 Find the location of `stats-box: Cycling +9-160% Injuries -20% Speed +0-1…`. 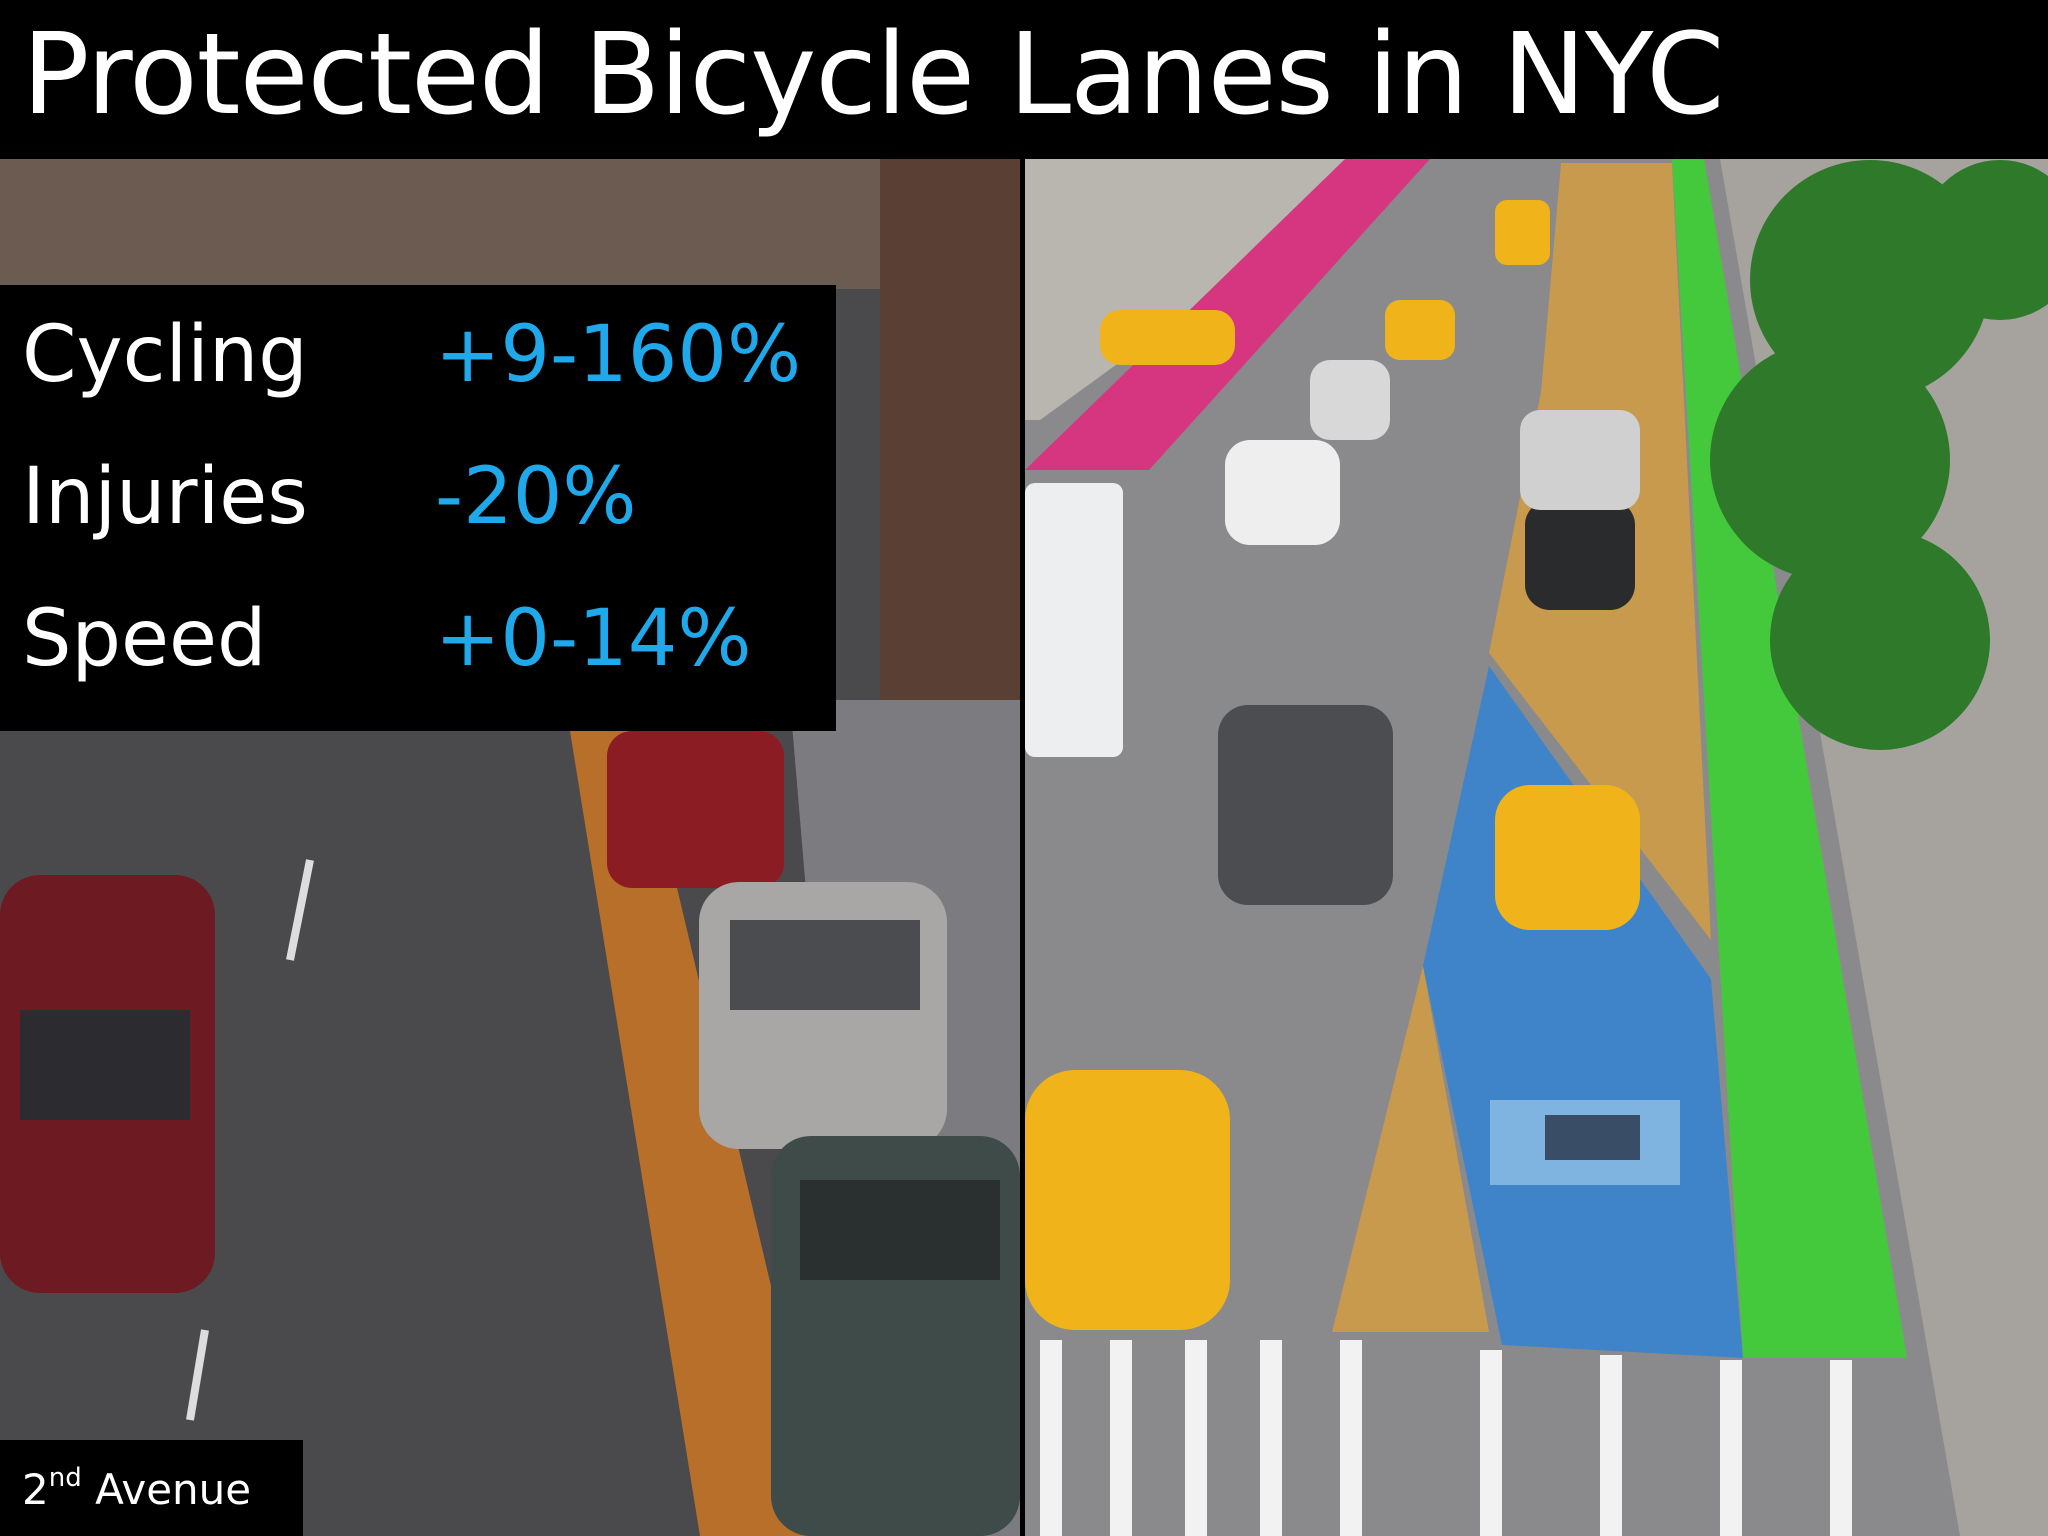

stats-box: Cycling +9-160% Injuries -20% Speed +0-1… is located at coordinates (418, 508).